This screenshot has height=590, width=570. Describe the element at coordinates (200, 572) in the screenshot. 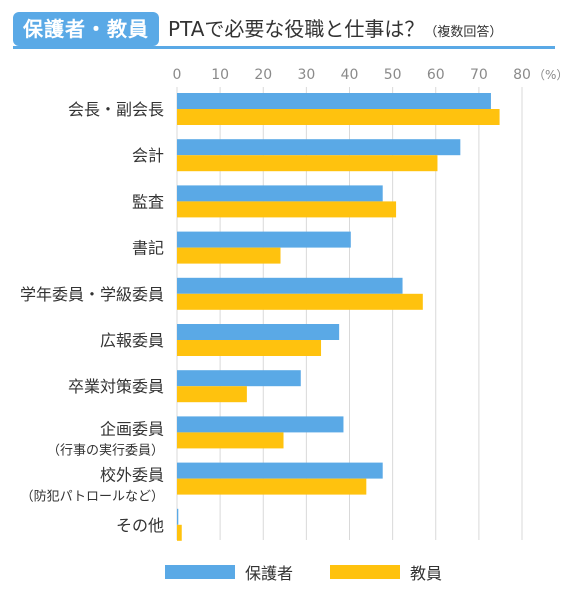

I see `legend-swatch-parents` at that location.